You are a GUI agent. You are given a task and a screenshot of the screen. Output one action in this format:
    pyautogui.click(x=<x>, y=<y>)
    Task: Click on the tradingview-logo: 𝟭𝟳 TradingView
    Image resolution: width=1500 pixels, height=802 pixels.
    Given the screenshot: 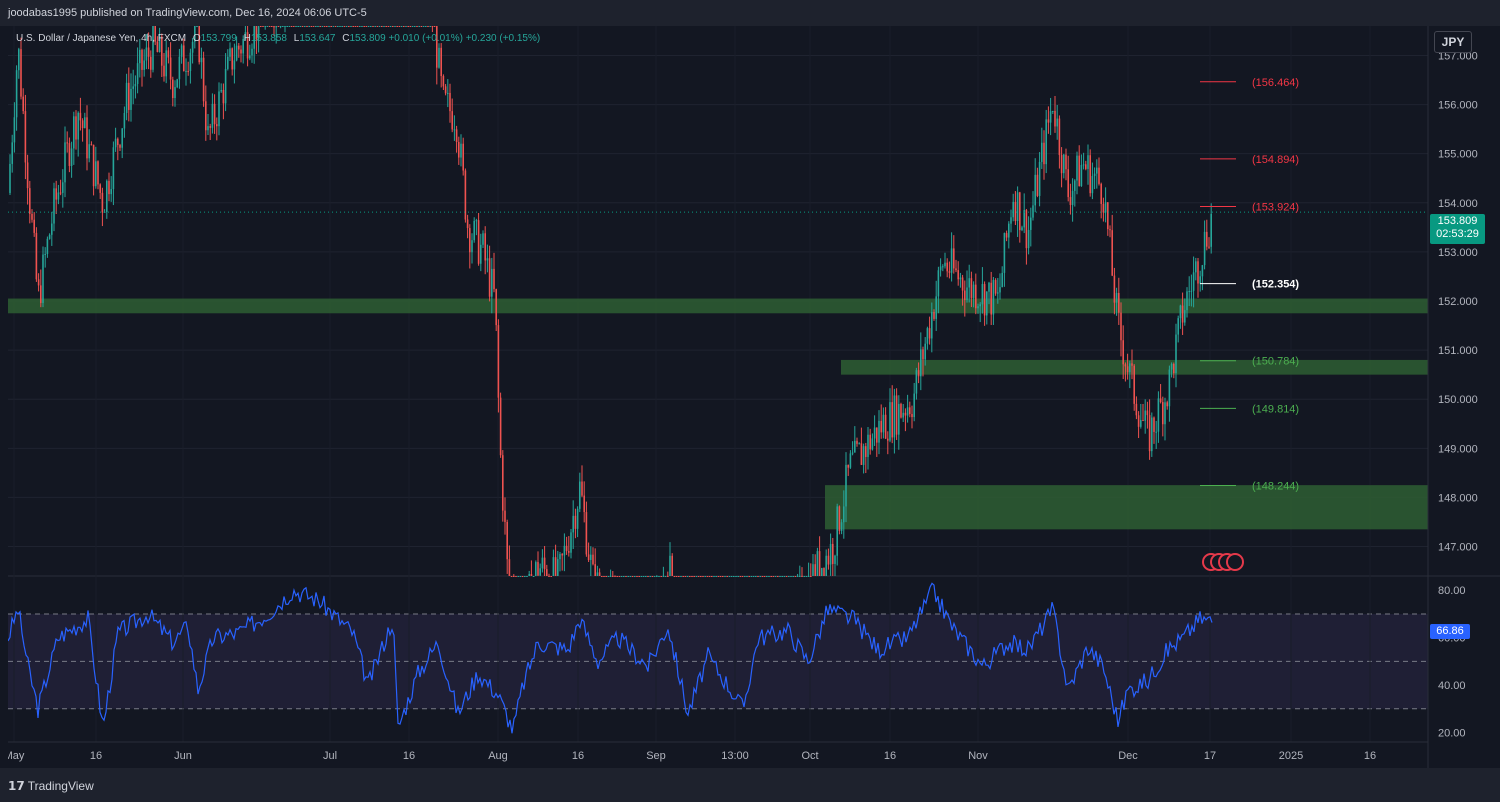 What is the action you would take?
    pyautogui.click(x=51, y=786)
    